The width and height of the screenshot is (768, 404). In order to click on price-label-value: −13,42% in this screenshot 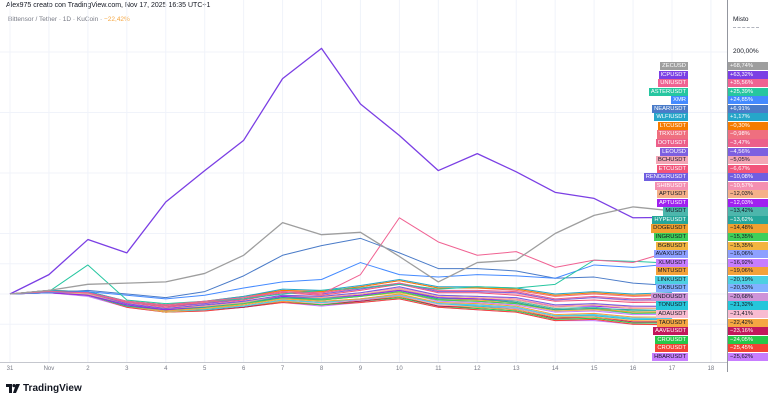, I will do `click(748, 211)`.